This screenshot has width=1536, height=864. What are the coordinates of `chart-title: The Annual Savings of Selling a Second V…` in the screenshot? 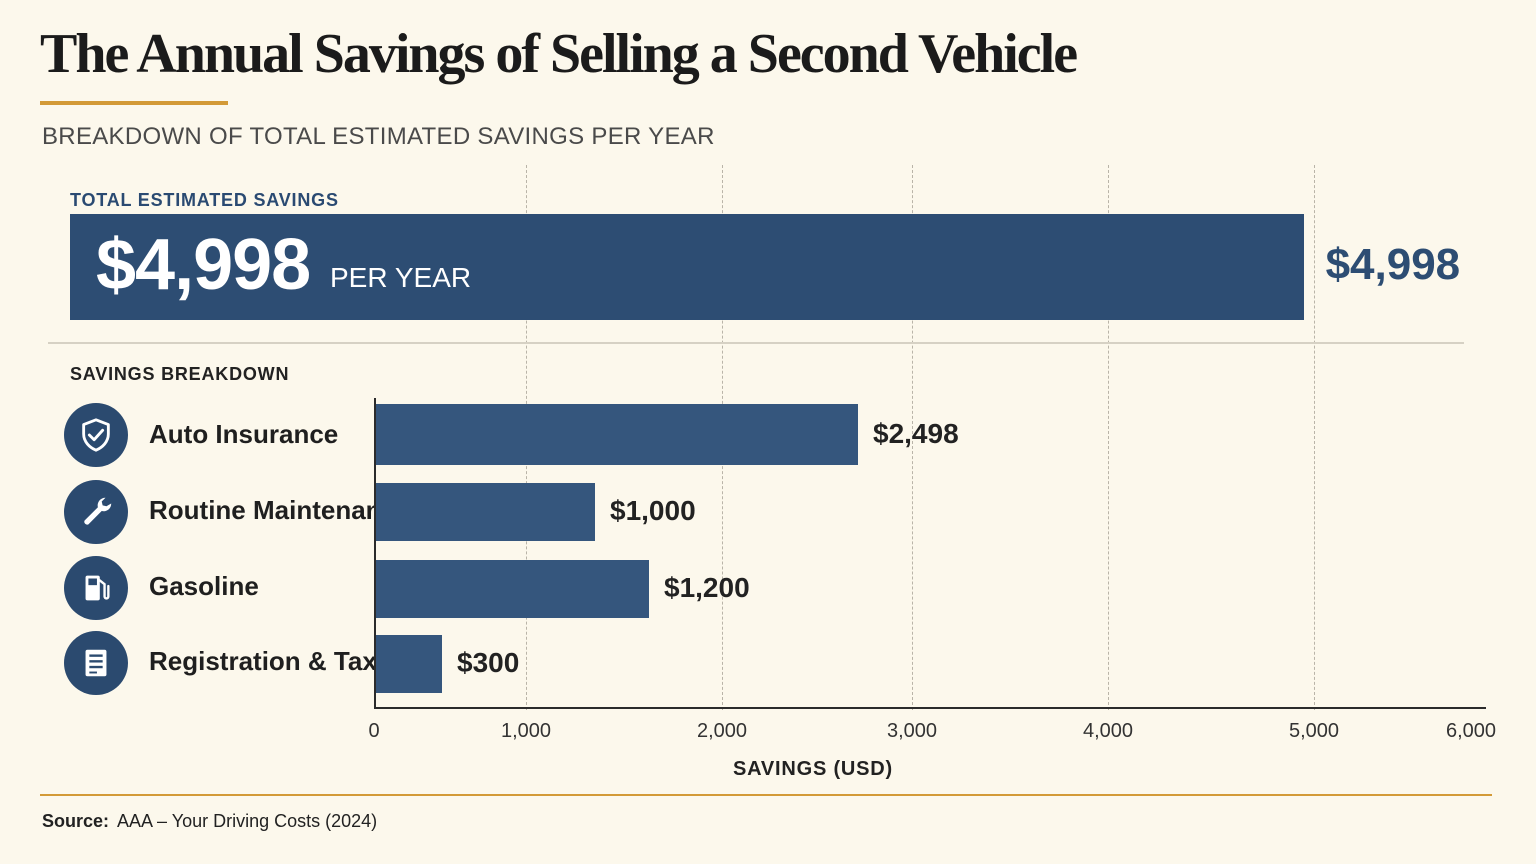 It's located at (559, 54).